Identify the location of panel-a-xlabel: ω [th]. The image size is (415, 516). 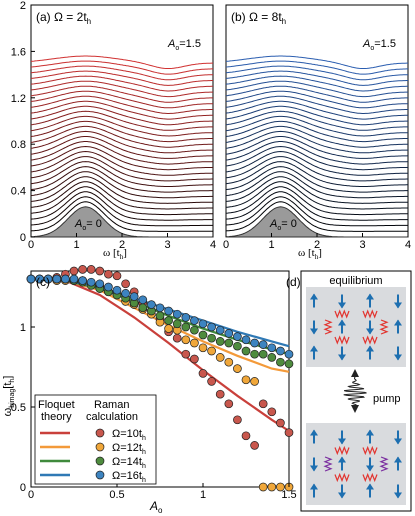
(115, 254).